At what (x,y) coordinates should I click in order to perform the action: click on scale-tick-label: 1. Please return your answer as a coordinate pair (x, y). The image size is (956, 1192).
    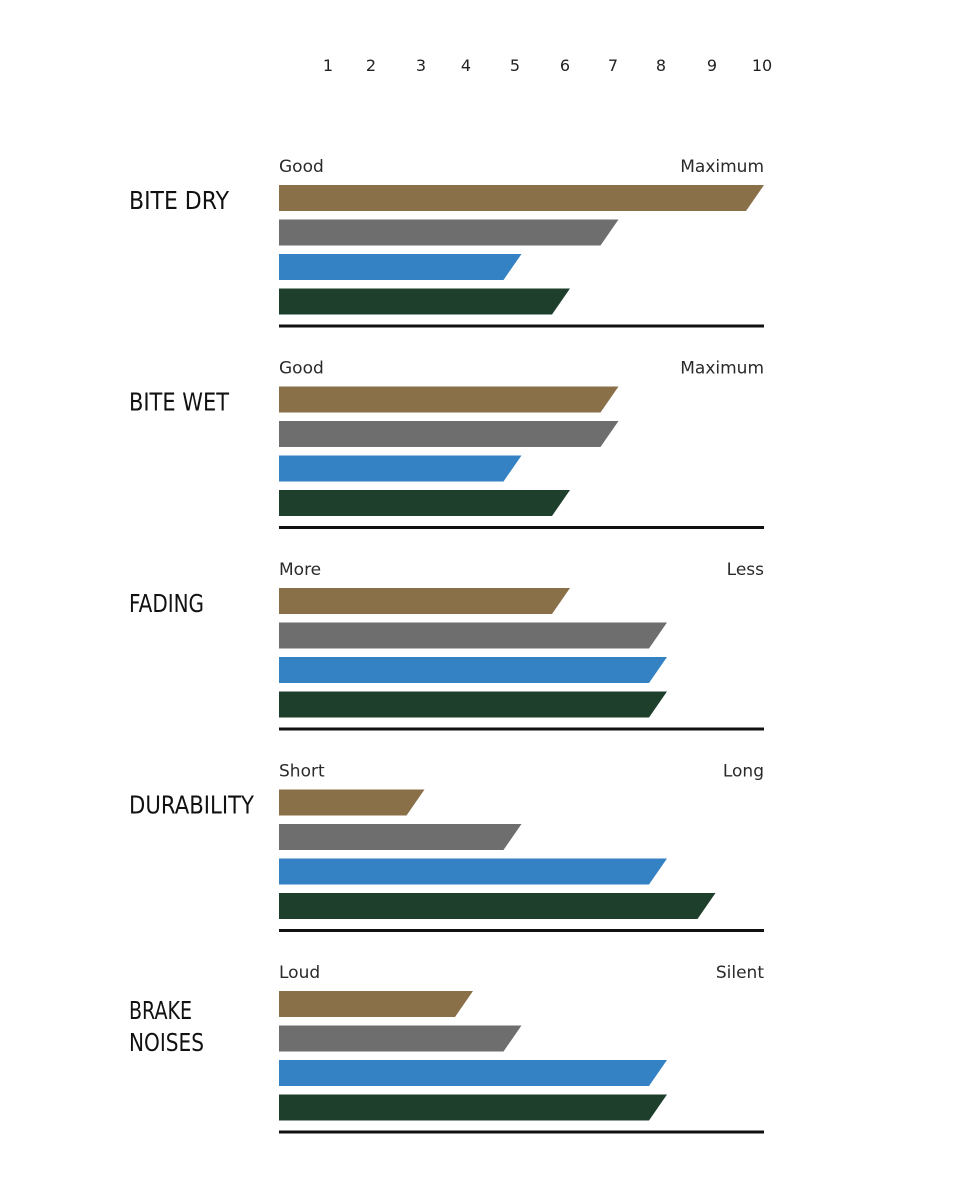
    Looking at the image, I should click on (328, 65).